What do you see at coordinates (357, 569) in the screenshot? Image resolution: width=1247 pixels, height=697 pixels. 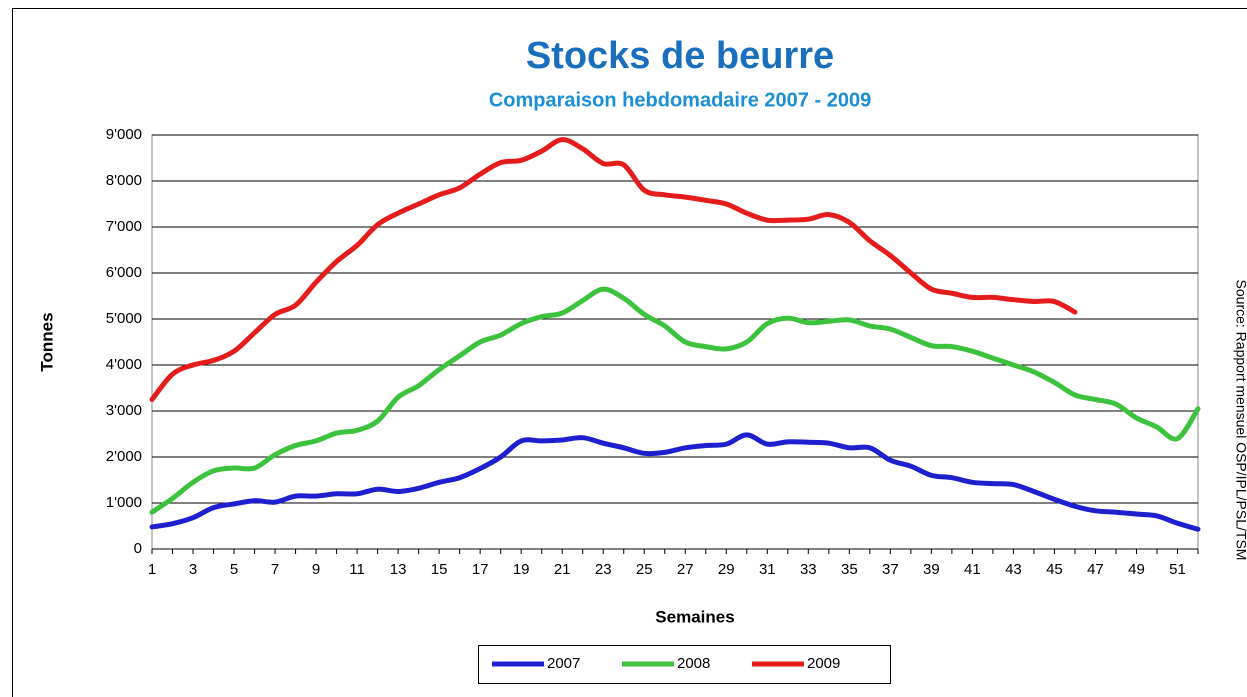 I see `x-tick-label: 11` at bounding box center [357, 569].